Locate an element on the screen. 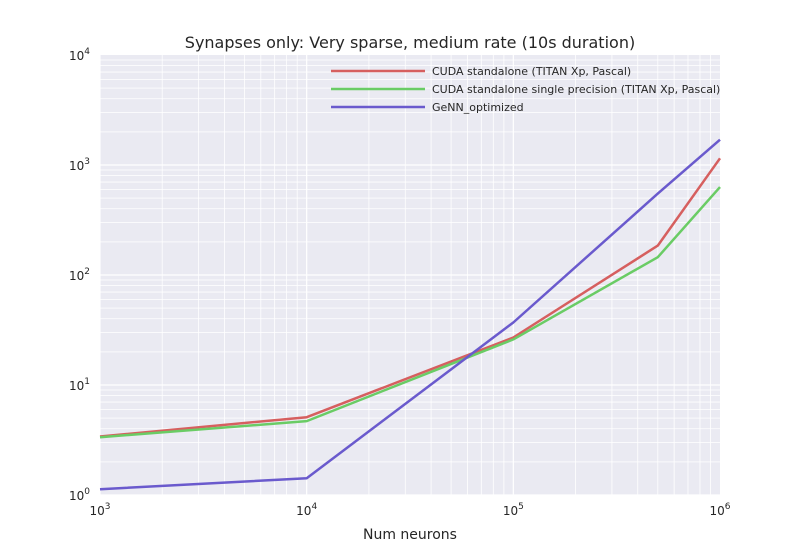 The width and height of the screenshot is (800, 550). legend-label: CUDA standalone (TITAN Xp, Pascal) is located at coordinates (531, 71).